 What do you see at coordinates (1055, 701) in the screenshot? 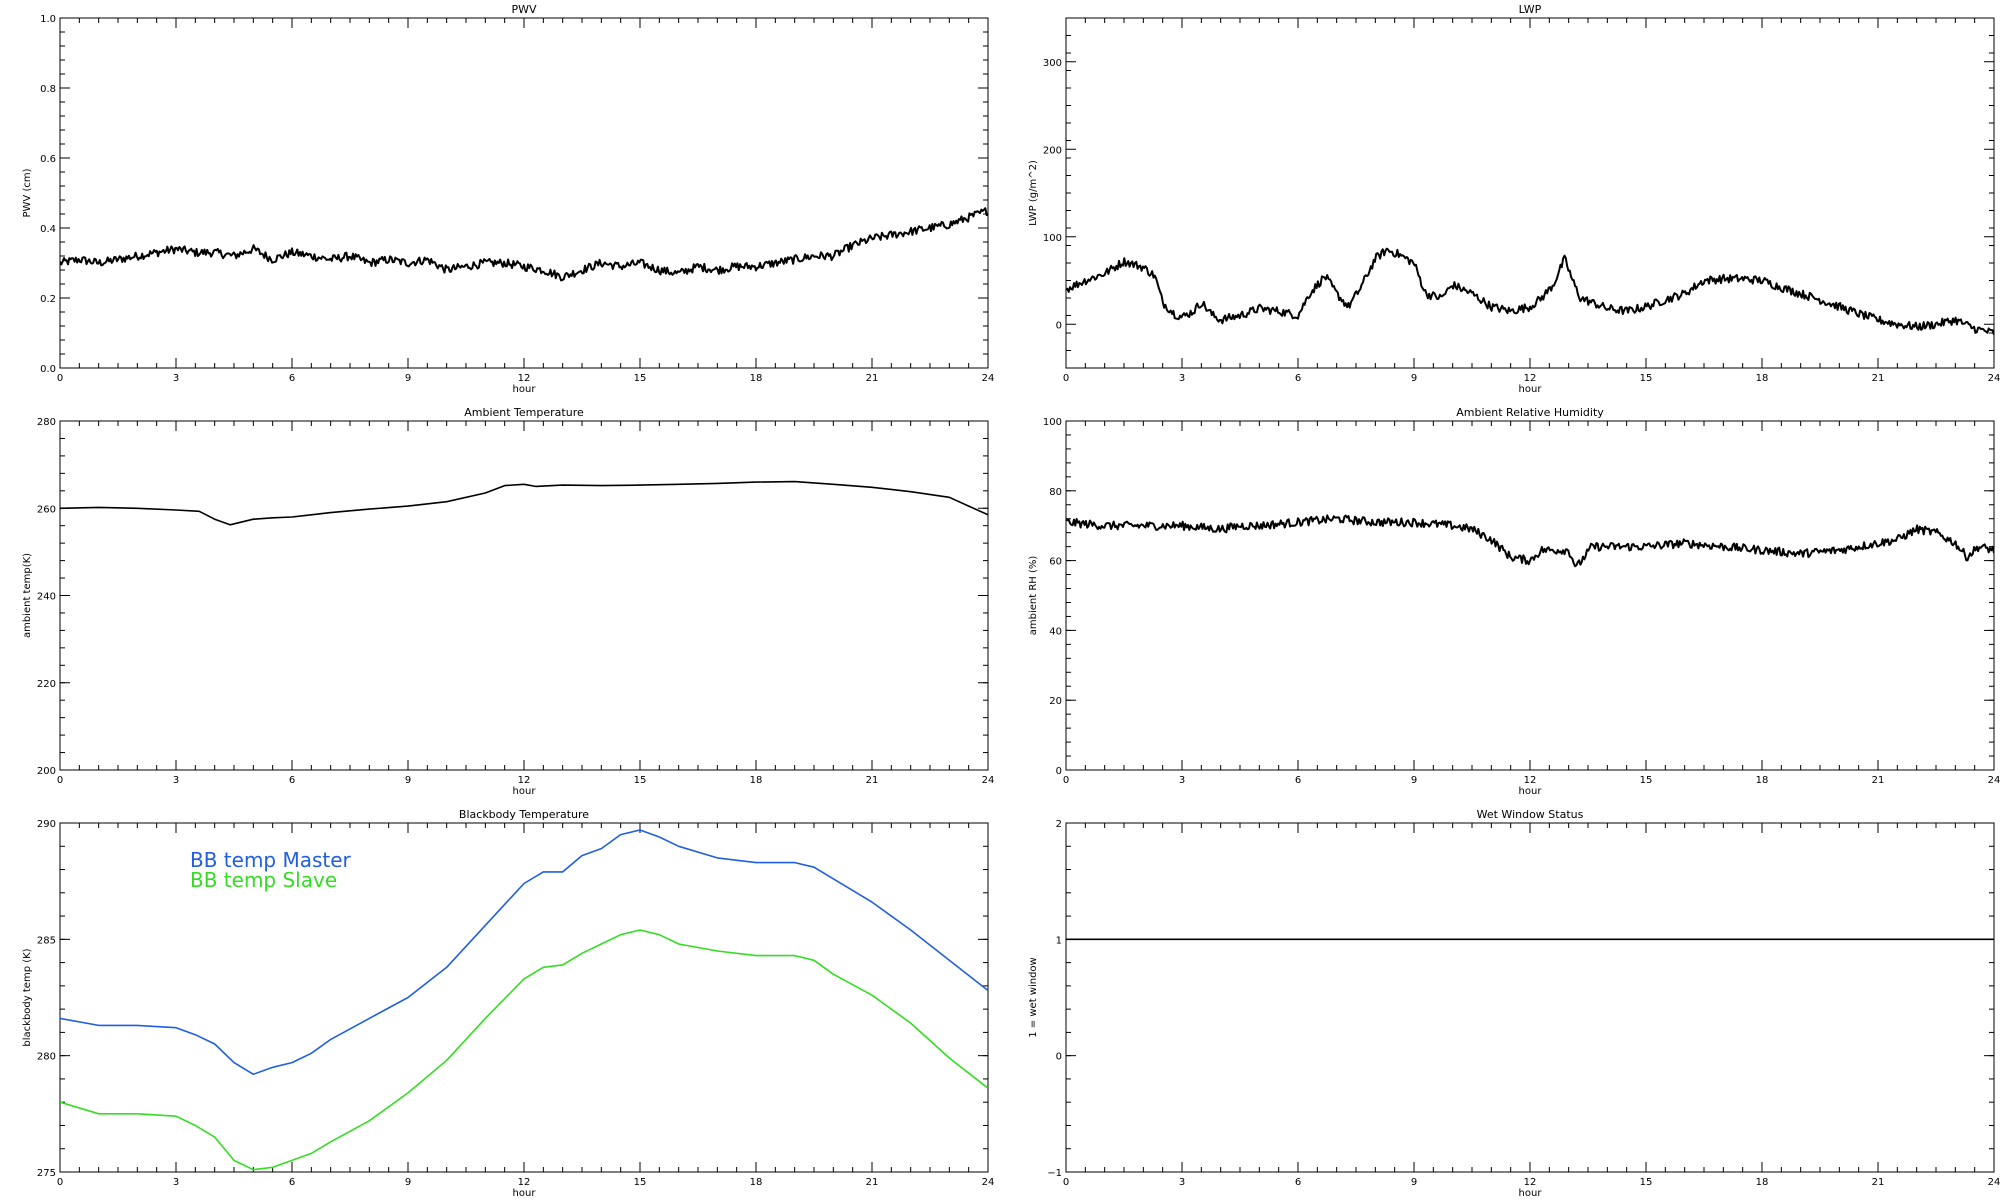
I see `y-tick-label: 20` at bounding box center [1055, 701].